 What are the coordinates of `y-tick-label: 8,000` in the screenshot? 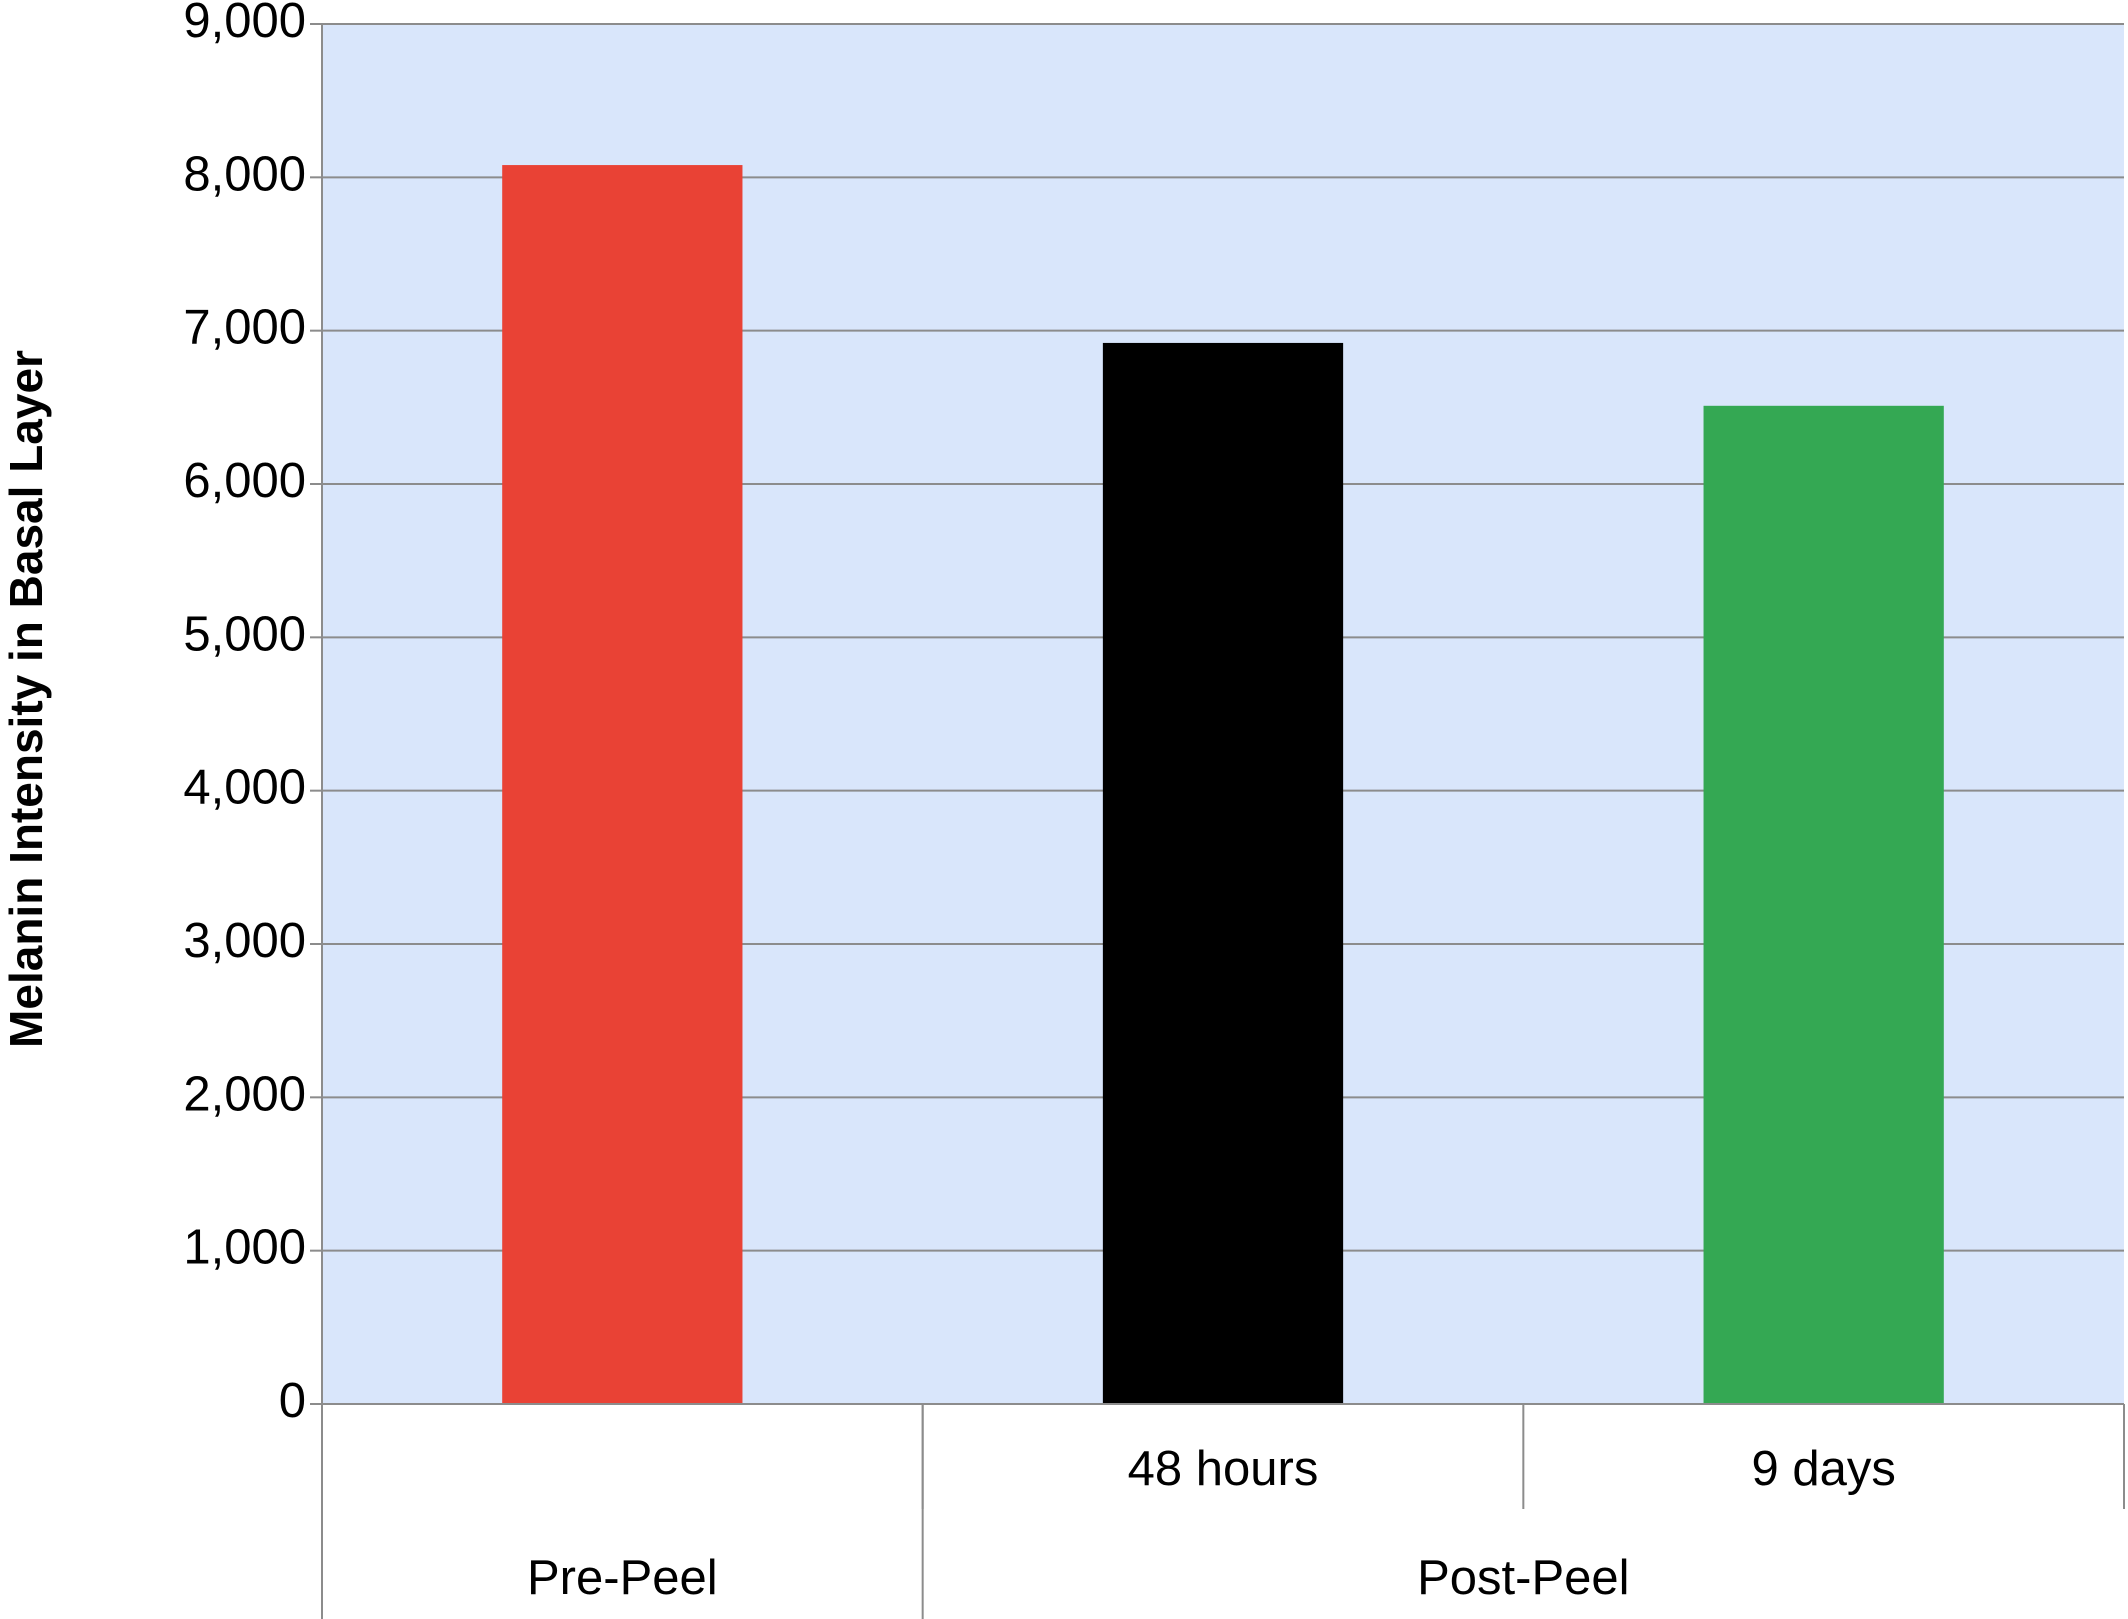 It's located at (244, 174).